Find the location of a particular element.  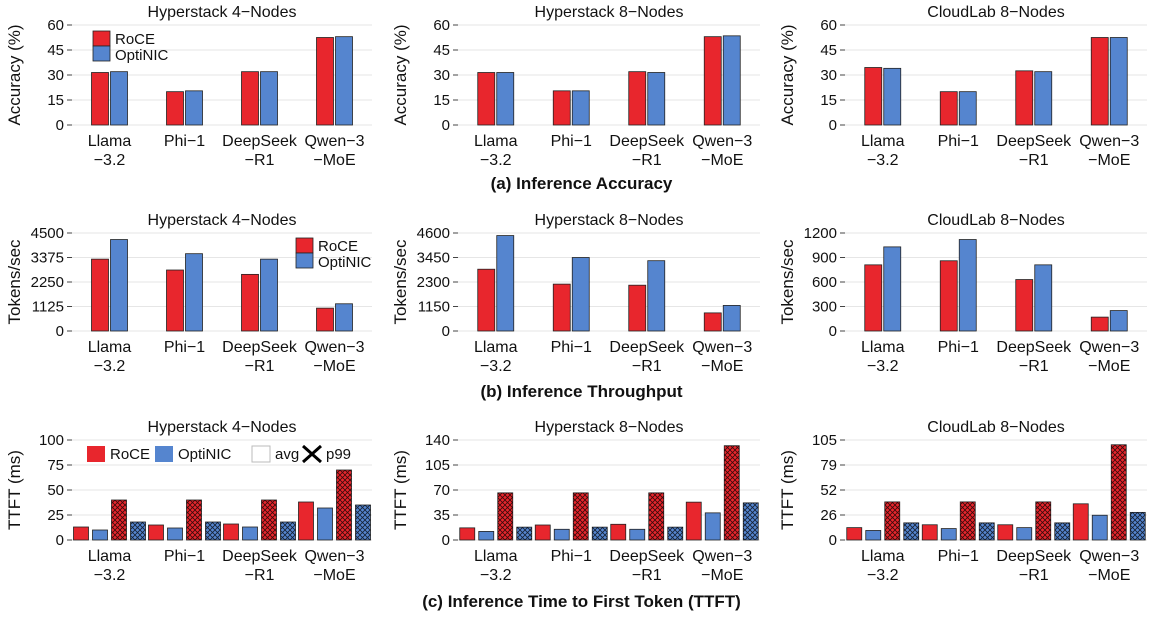

y-tick-label: 60 is located at coordinates (55, 25).